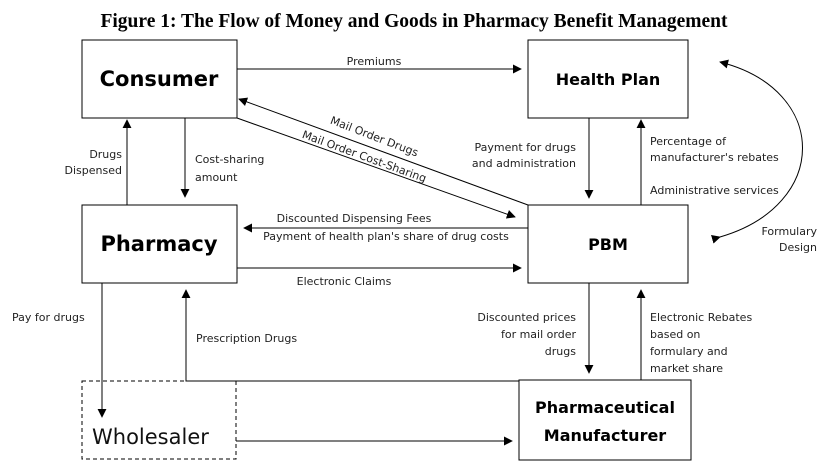 The image size is (828, 475). I want to click on label-discounted-prices-3: drugs, so click(560, 351).